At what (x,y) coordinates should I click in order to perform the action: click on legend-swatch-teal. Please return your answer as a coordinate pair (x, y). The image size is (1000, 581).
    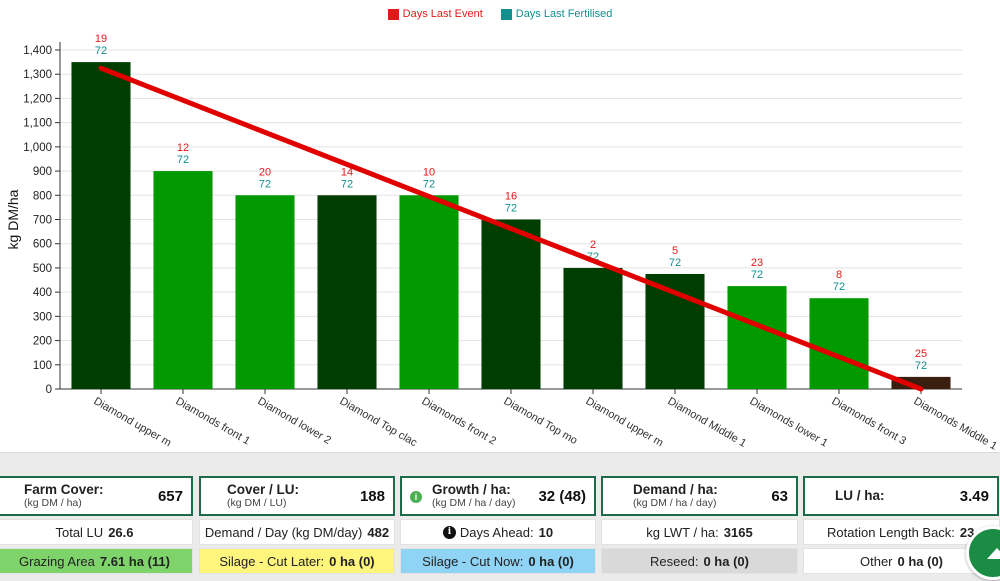
    Looking at the image, I should click on (506, 14).